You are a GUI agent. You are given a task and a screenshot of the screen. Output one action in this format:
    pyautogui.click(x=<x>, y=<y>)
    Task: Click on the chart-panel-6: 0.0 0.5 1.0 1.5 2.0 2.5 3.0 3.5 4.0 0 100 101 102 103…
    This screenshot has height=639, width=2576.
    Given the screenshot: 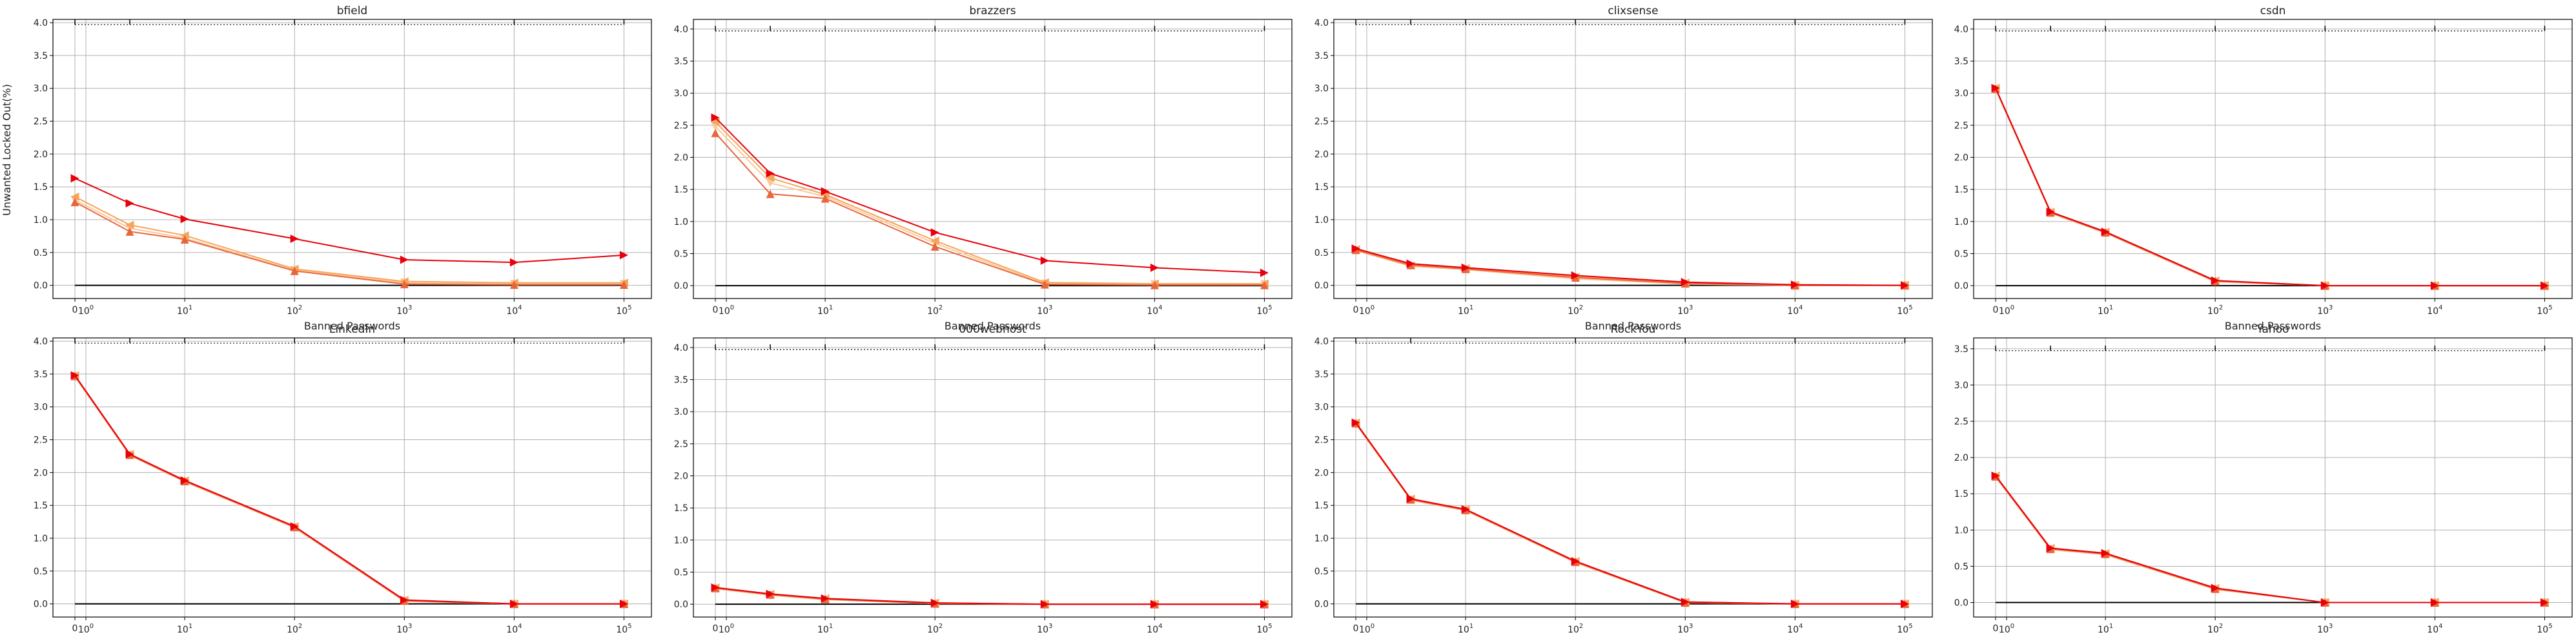 What is the action you would take?
    pyautogui.click(x=984, y=481)
    